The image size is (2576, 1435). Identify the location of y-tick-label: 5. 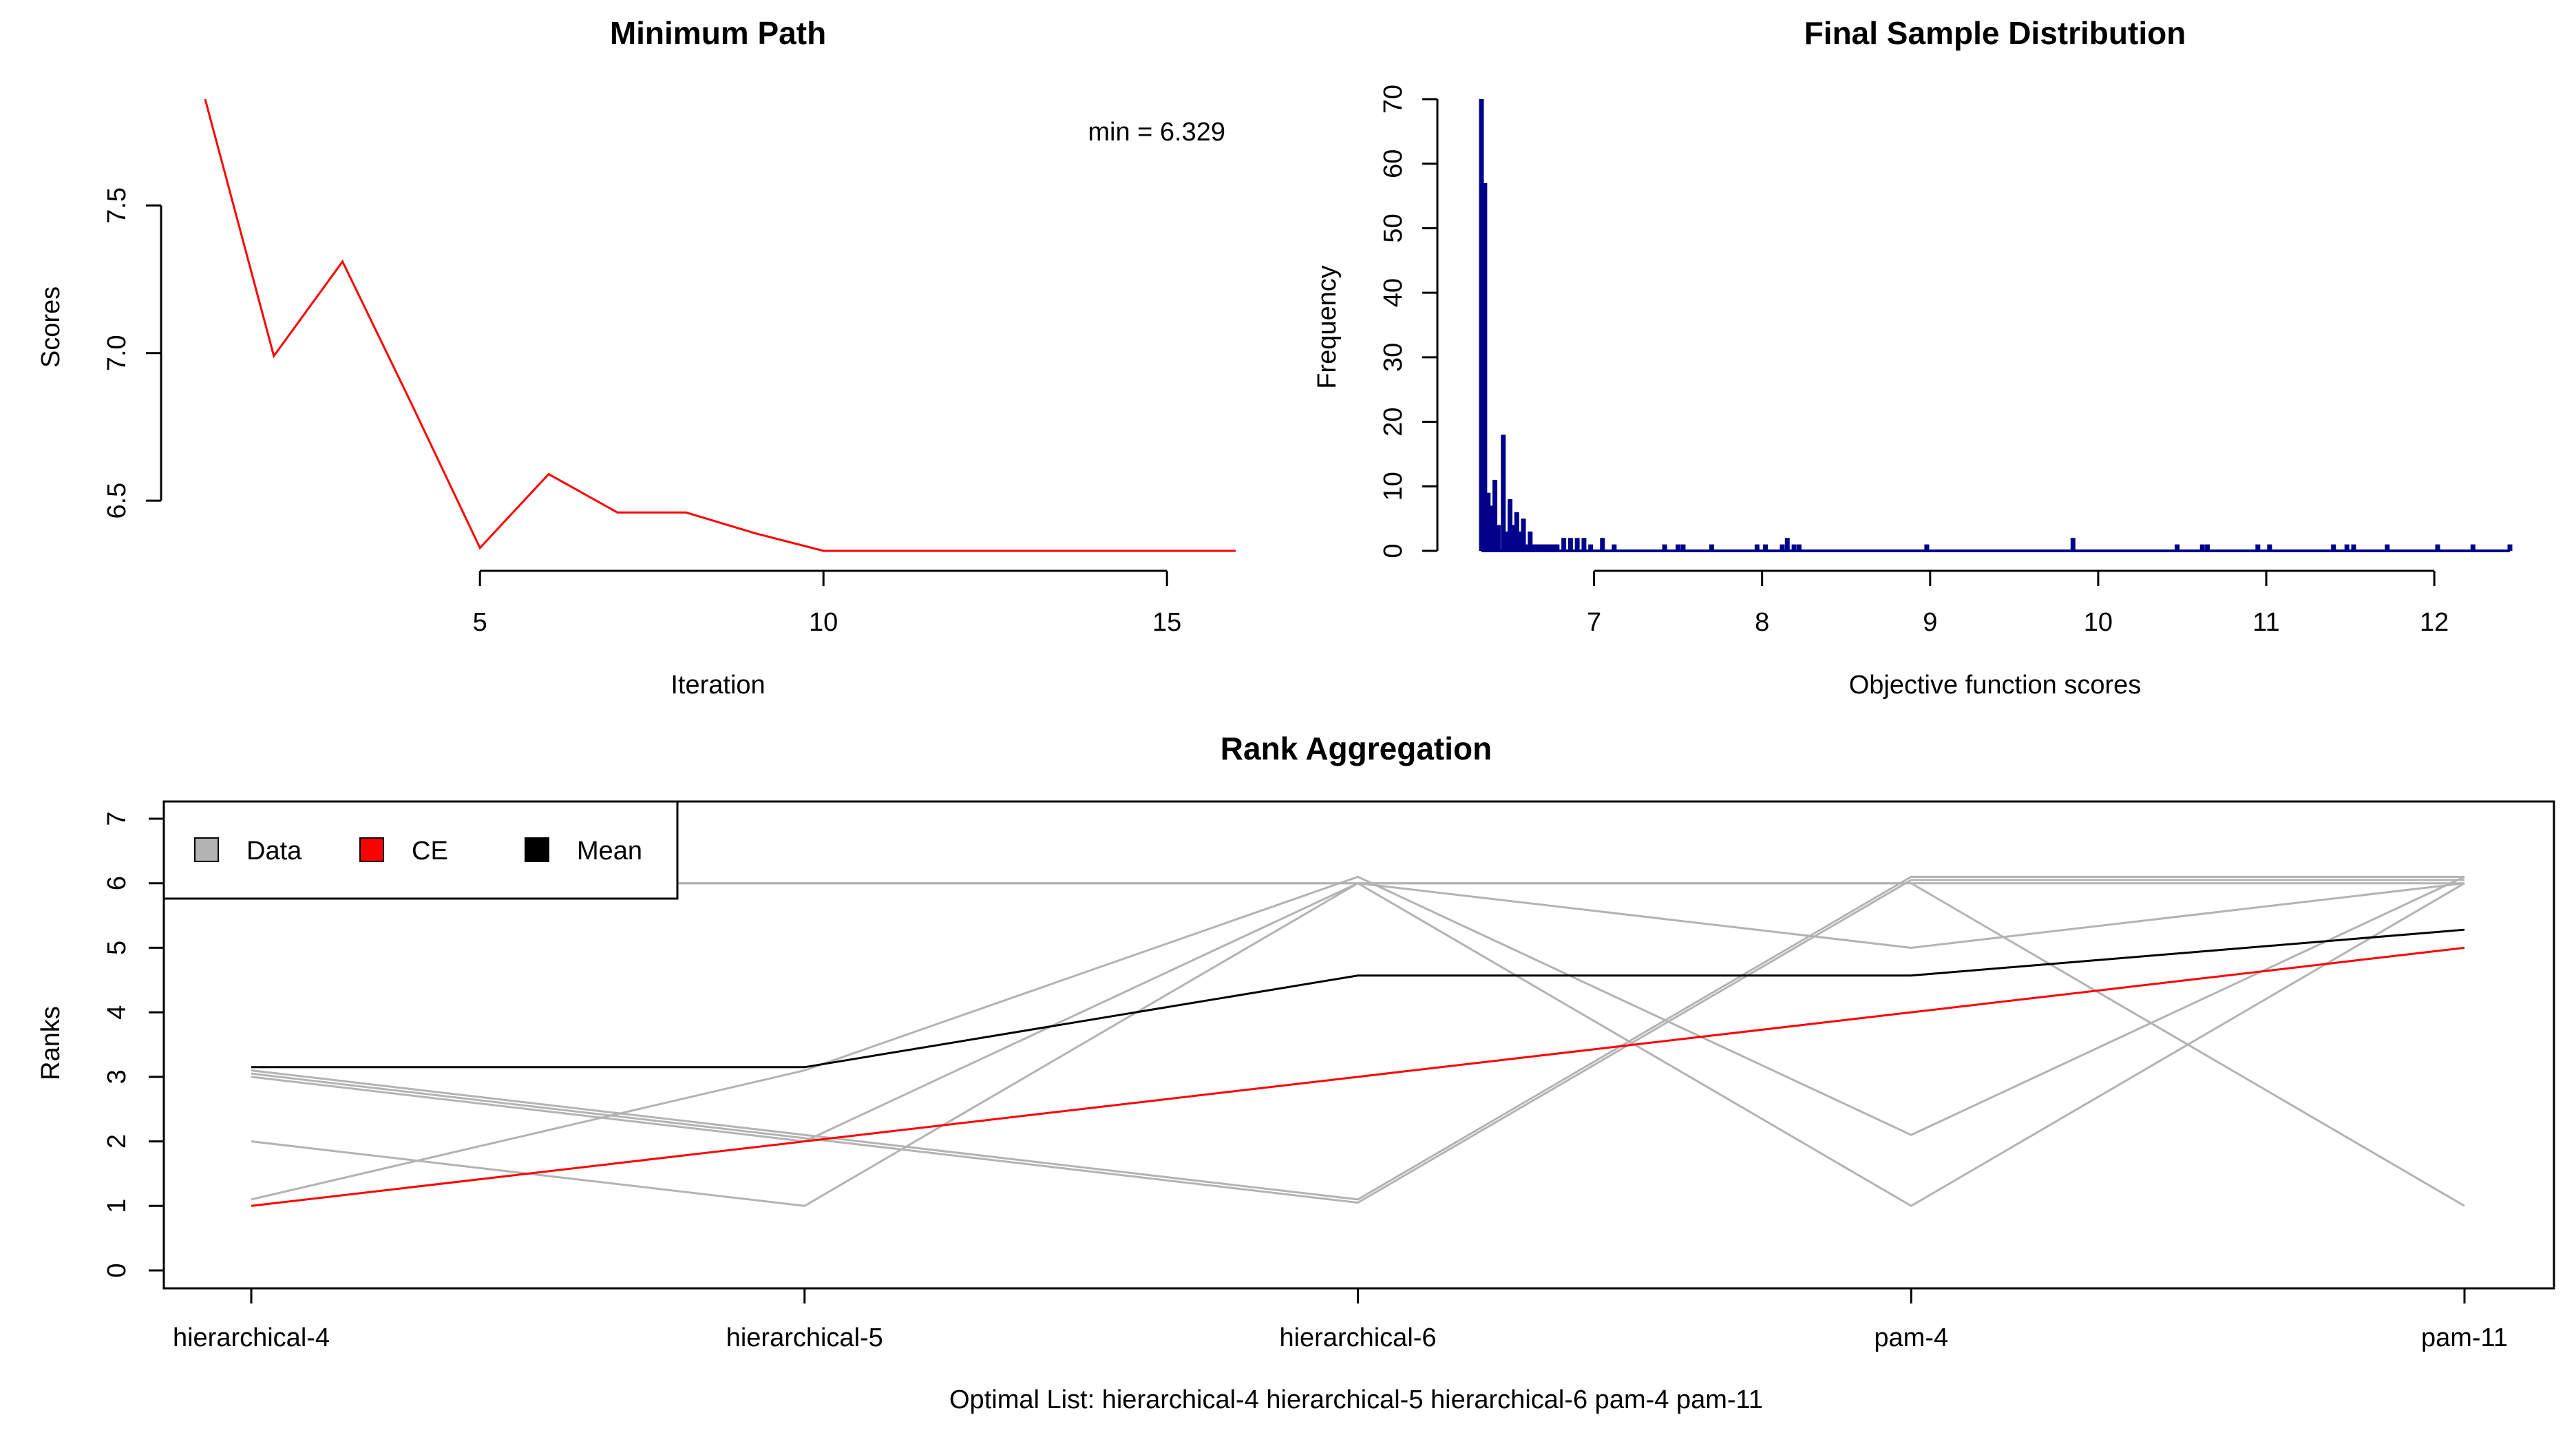
(117, 948).